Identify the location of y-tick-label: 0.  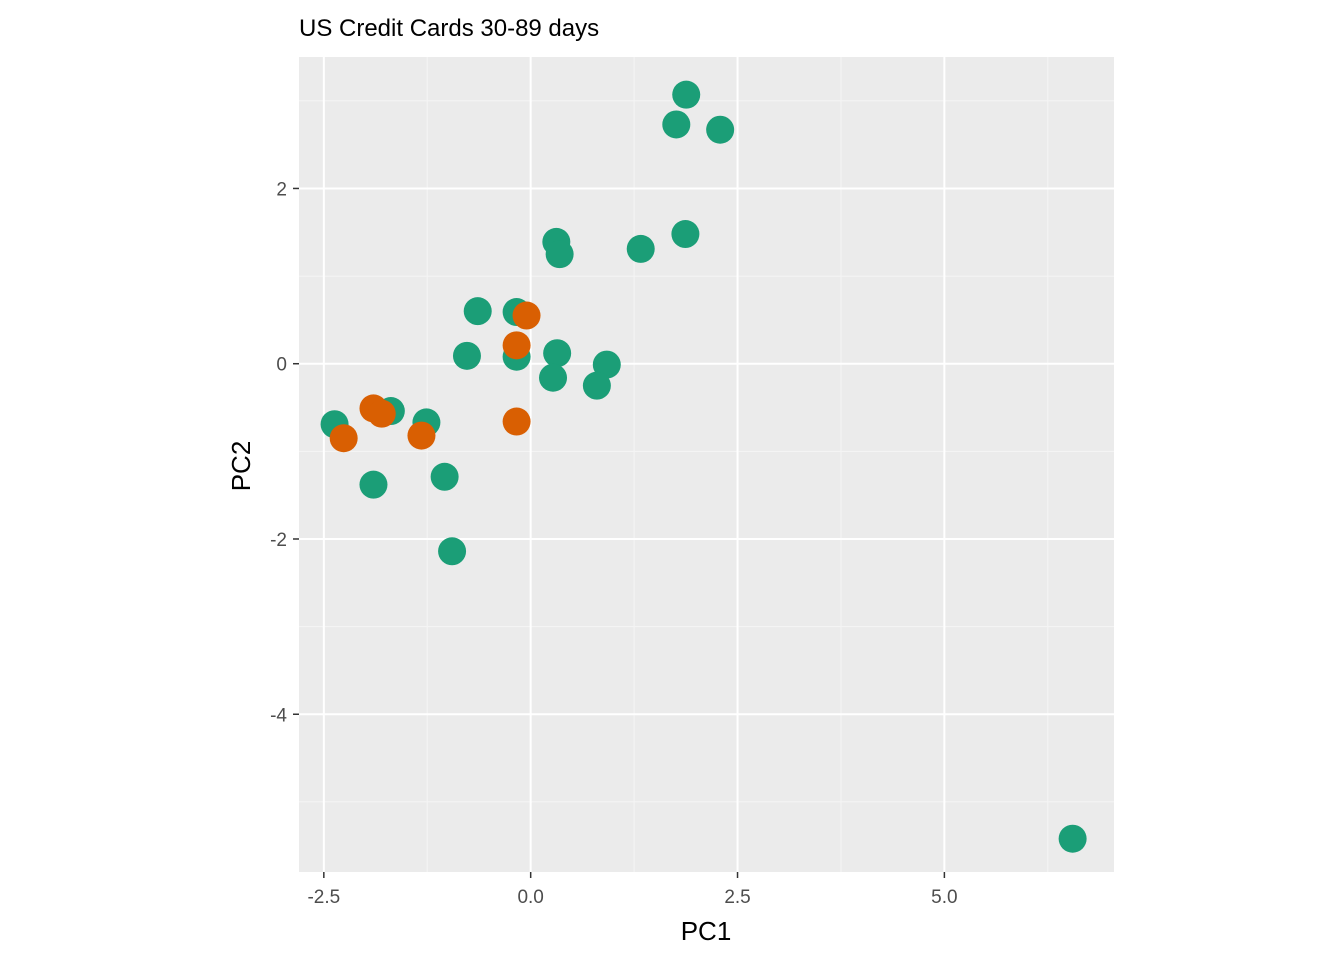
(281, 365).